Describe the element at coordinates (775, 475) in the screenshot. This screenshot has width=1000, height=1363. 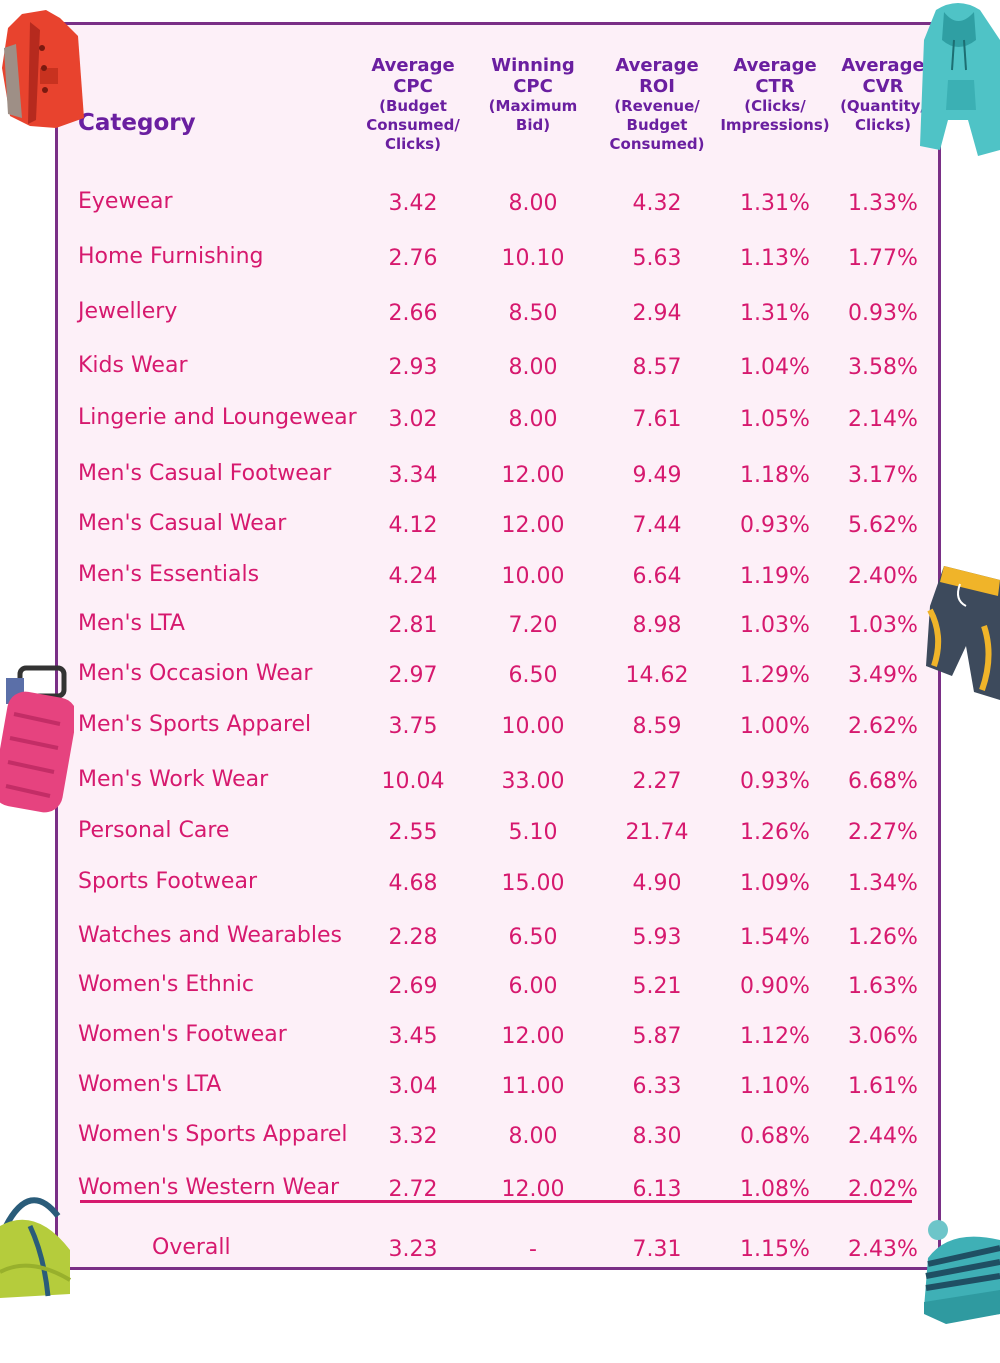
I see `value-cell: 1.18%` at that location.